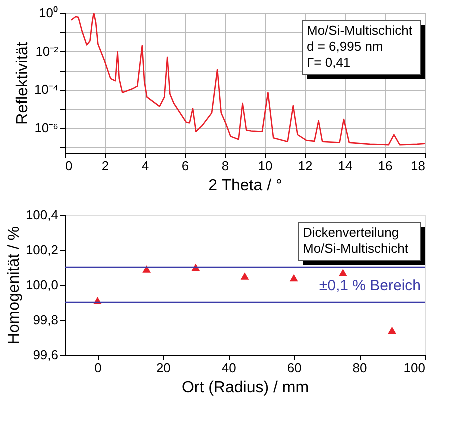 This screenshot has width=450, height=421. Describe the element at coordinates (23, 83) in the screenshot. I see `y-axis-title: Reflektivität` at that location.